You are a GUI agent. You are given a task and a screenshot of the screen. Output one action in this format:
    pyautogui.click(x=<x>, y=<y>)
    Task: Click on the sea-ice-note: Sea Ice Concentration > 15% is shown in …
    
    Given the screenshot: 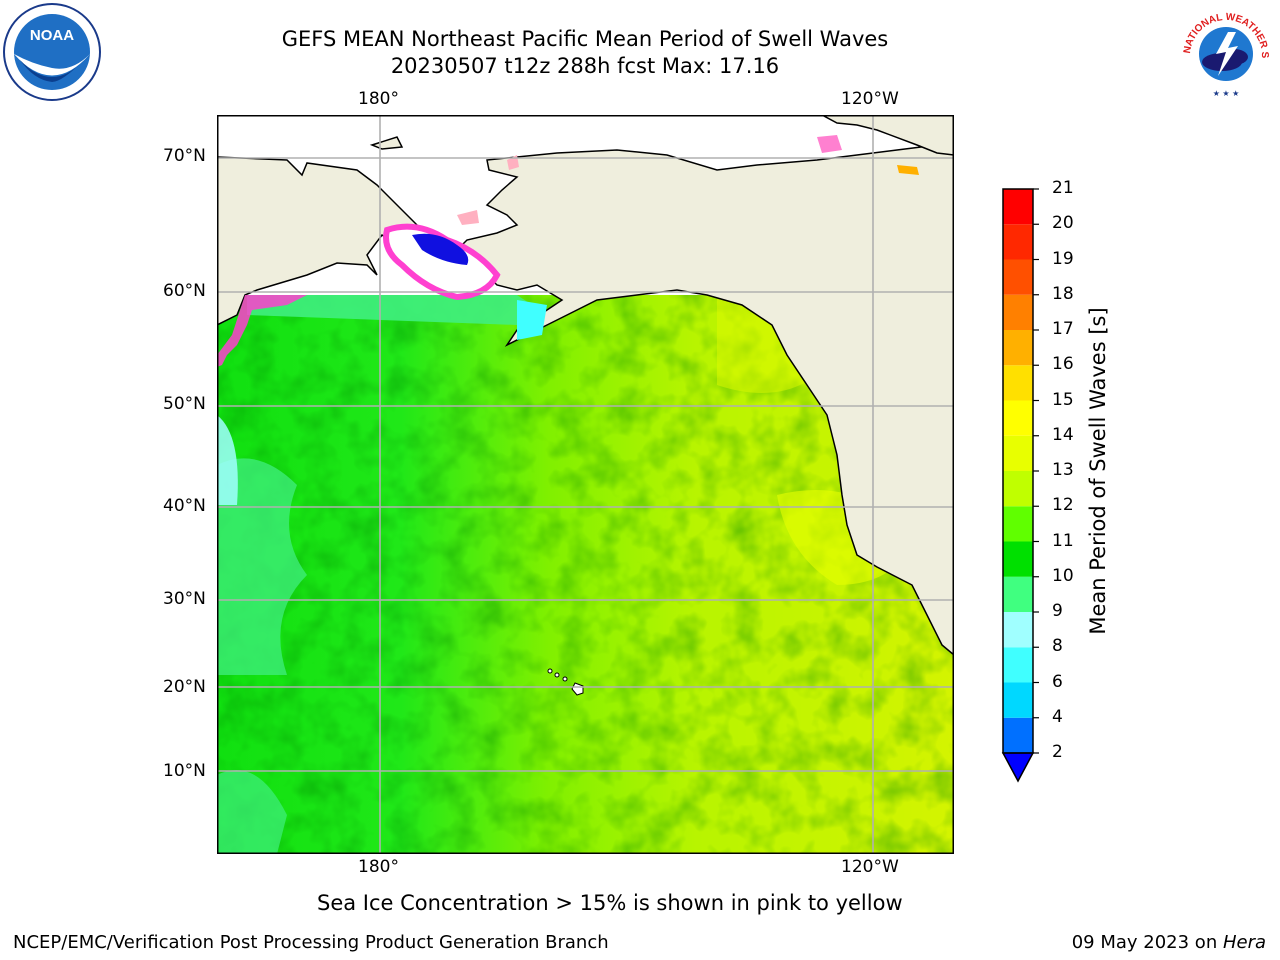 What is the action you would take?
    pyautogui.click(x=610, y=903)
    